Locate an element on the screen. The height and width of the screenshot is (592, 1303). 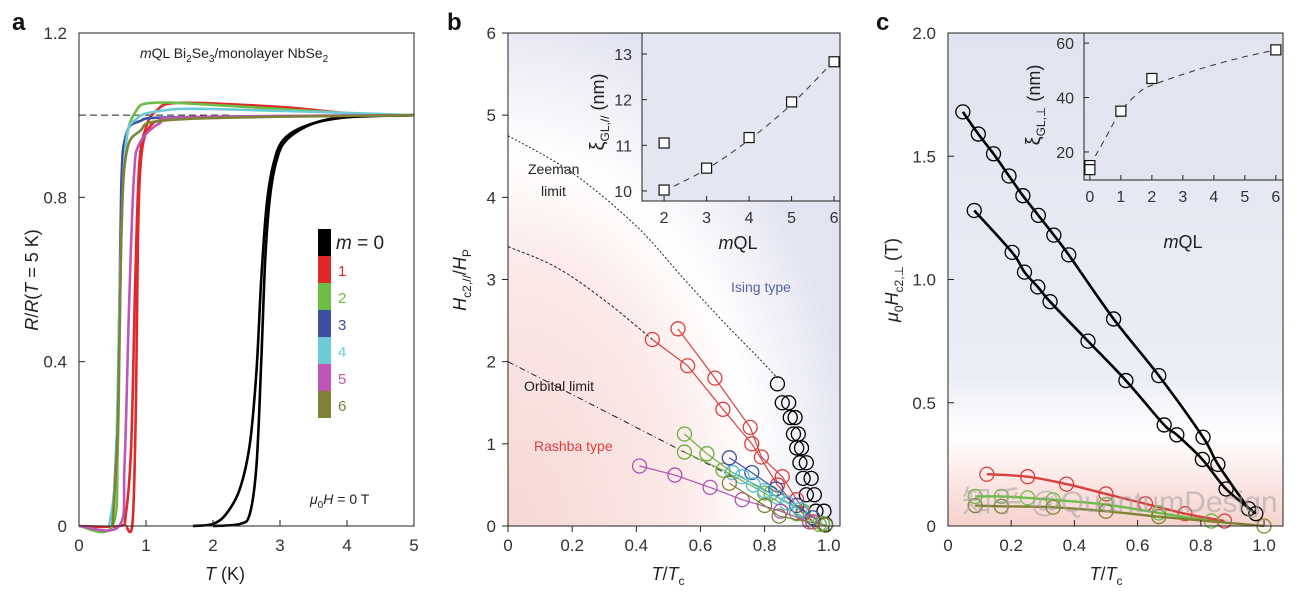
panel-b-y-tick-label: 0 is located at coordinates (491, 526).